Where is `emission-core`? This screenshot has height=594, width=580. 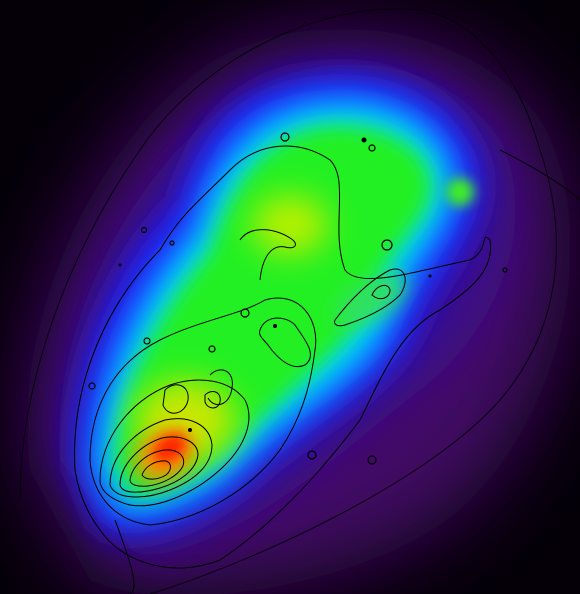 emission-core is located at coordinates (165, 455).